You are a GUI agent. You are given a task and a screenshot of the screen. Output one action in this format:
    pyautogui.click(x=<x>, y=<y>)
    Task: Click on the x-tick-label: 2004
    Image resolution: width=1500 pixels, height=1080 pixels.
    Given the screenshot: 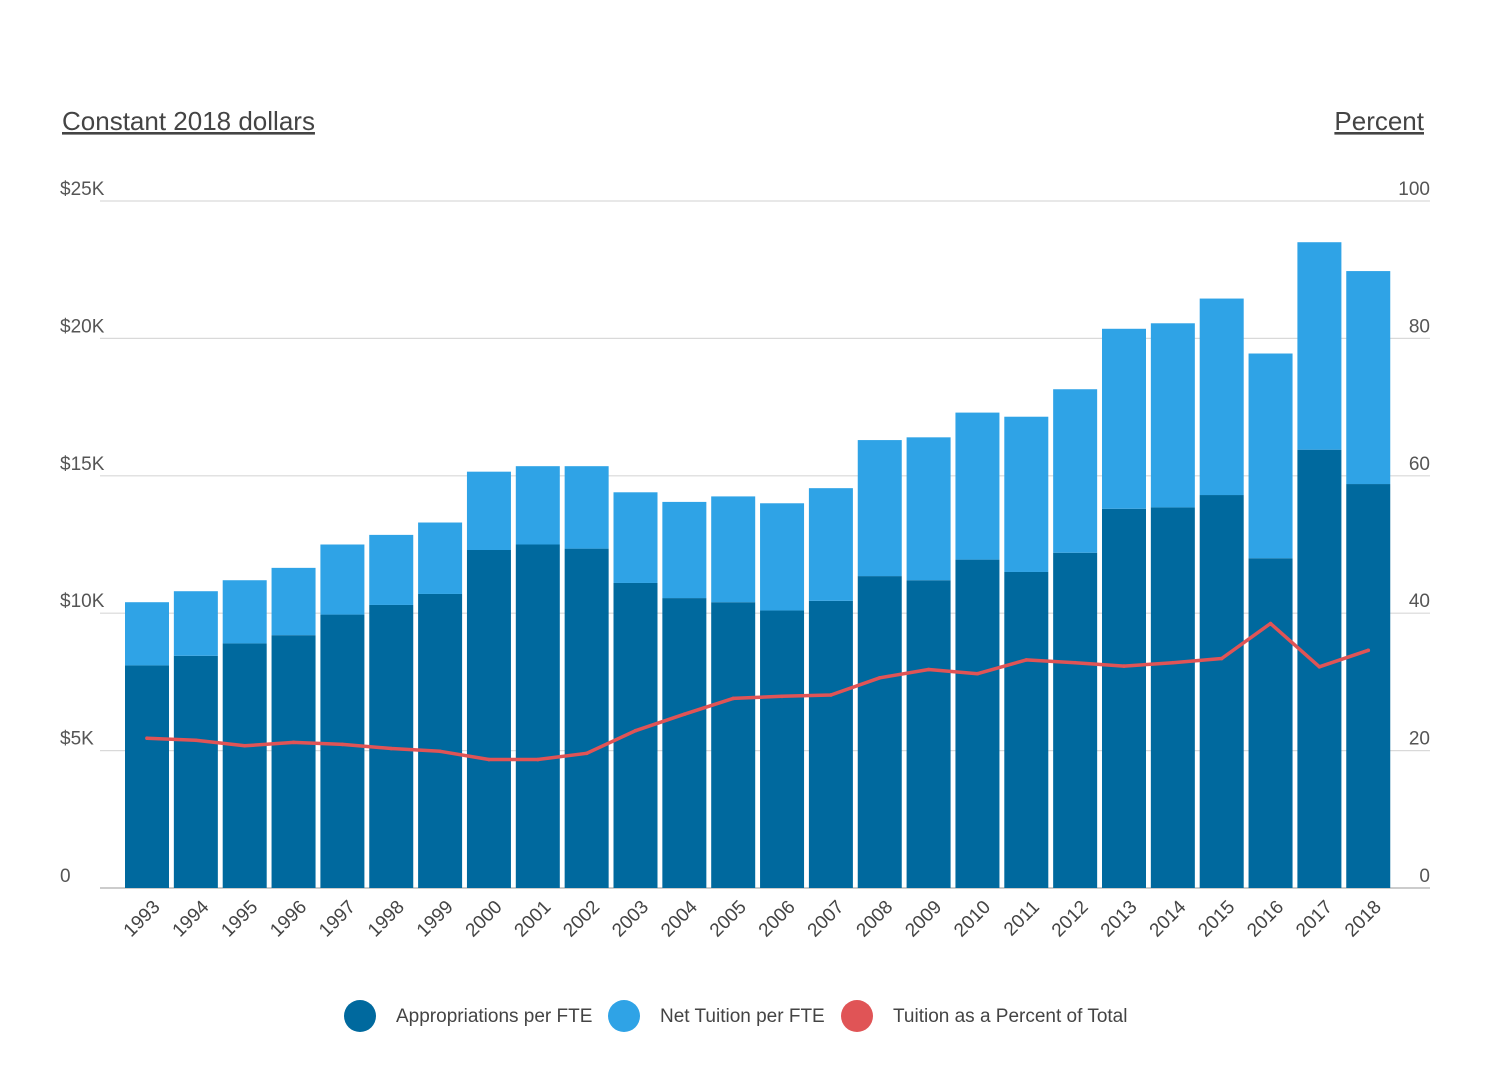 What is the action you would take?
    pyautogui.click(x=679, y=918)
    